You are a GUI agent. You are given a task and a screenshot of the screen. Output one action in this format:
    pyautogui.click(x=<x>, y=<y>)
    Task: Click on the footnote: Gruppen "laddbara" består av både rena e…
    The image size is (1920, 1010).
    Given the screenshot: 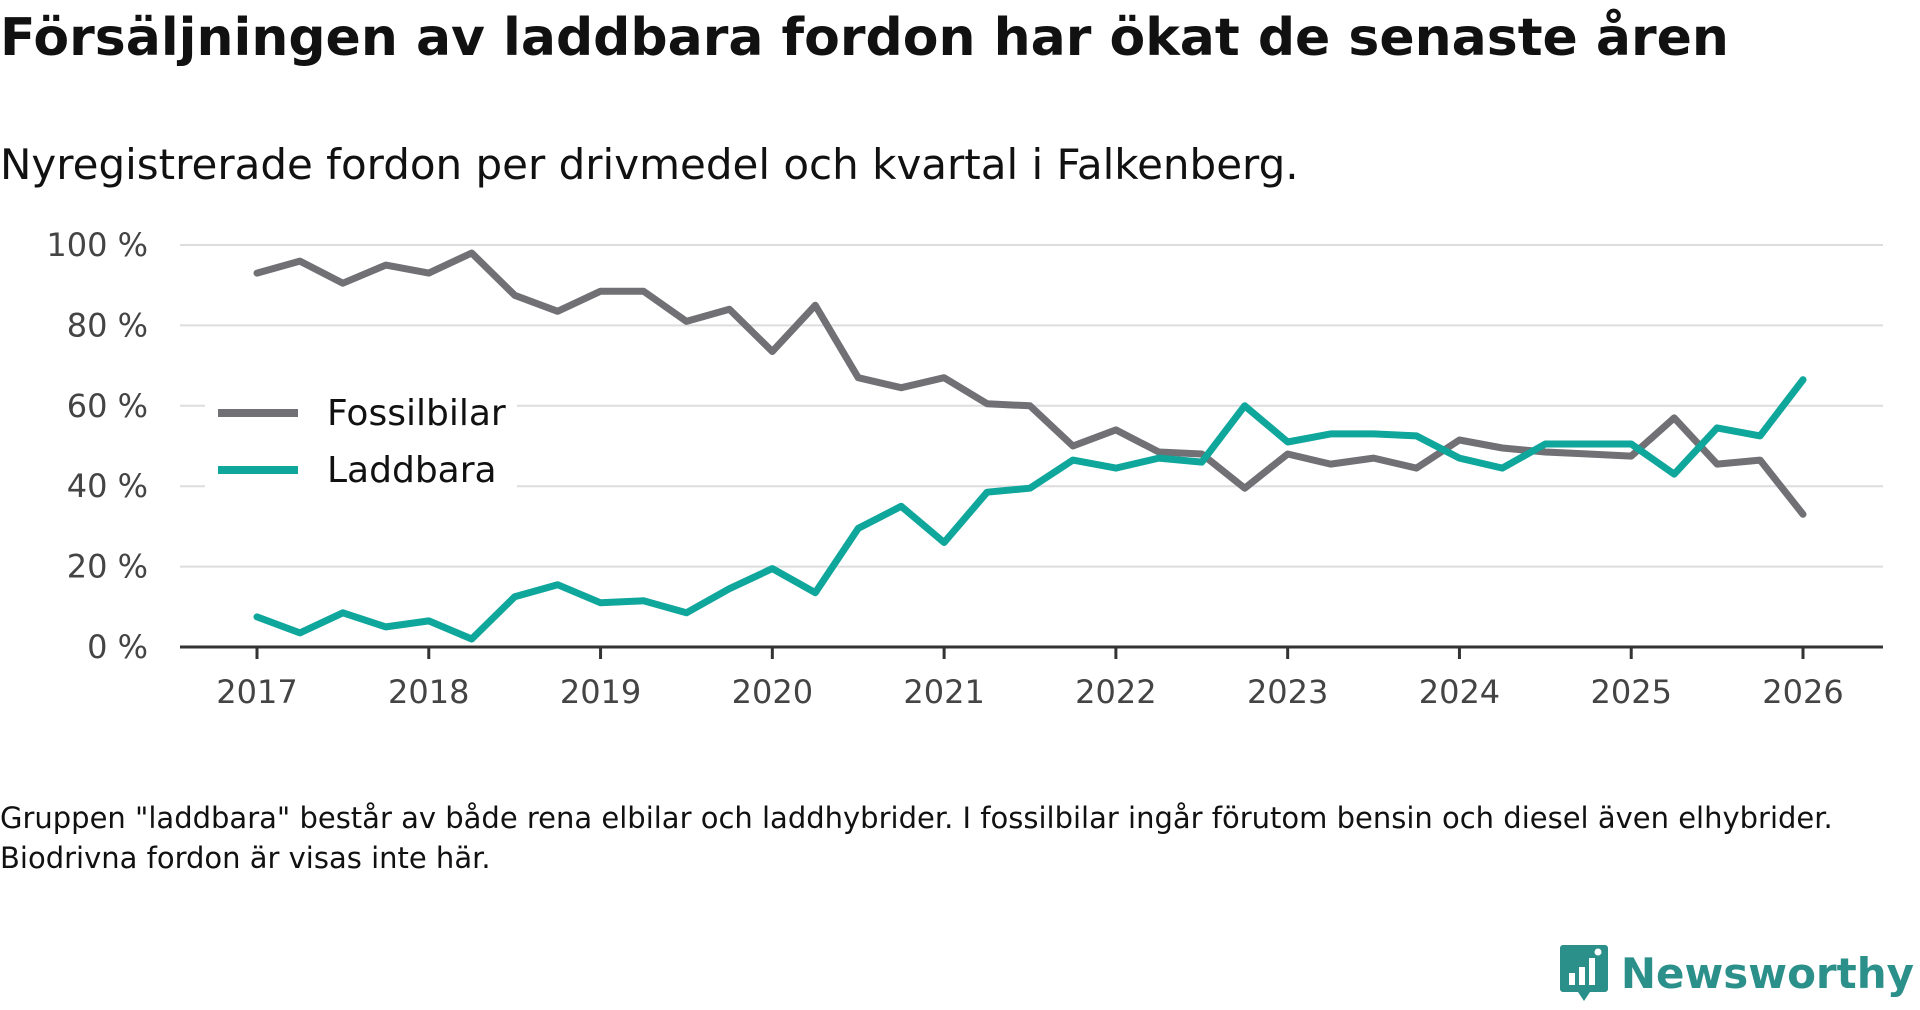 What is the action you would take?
    pyautogui.click(x=916, y=838)
    